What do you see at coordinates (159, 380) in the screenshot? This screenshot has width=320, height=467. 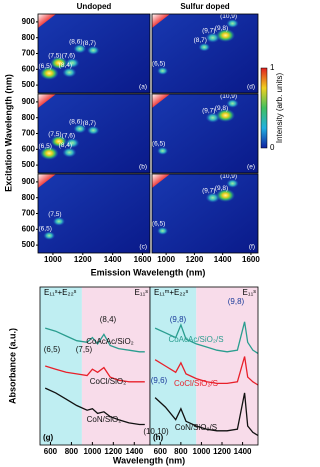 I see `annotation: (9,6)` at bounding box center [159, 380].